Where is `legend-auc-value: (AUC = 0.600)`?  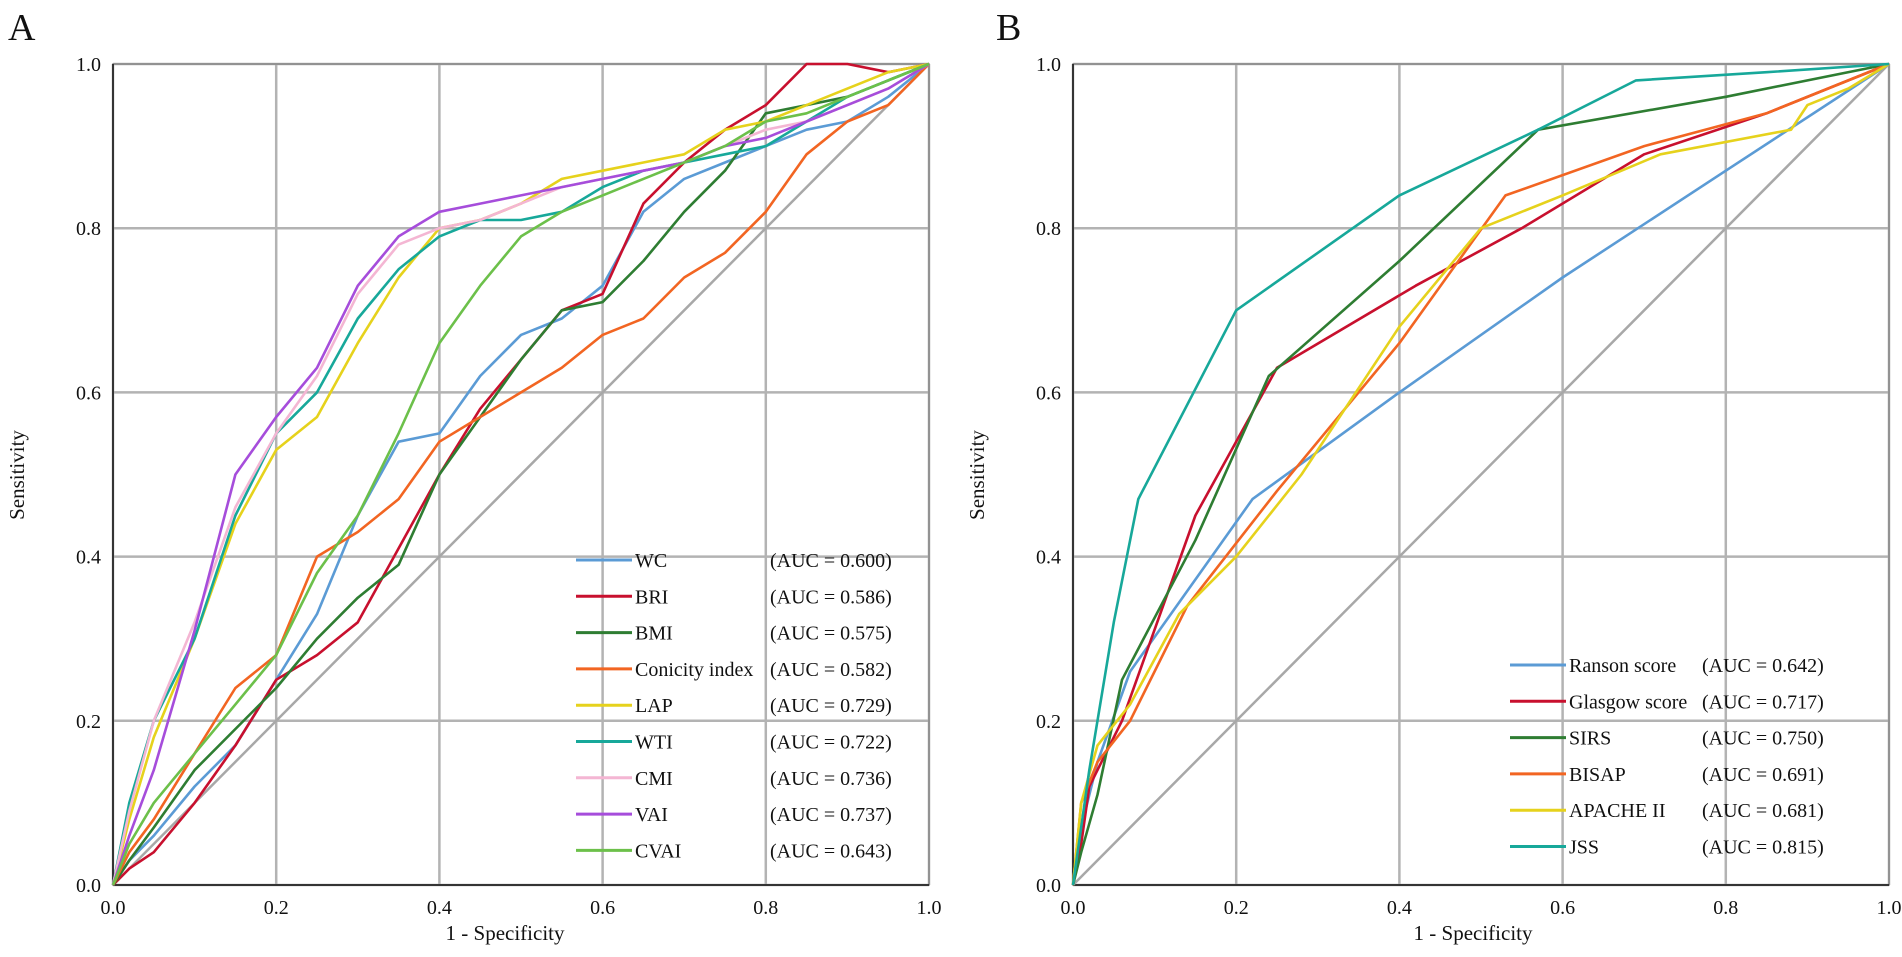 legend-auc-value: (AUC = 0.600) is located at coordinates (831, 561).